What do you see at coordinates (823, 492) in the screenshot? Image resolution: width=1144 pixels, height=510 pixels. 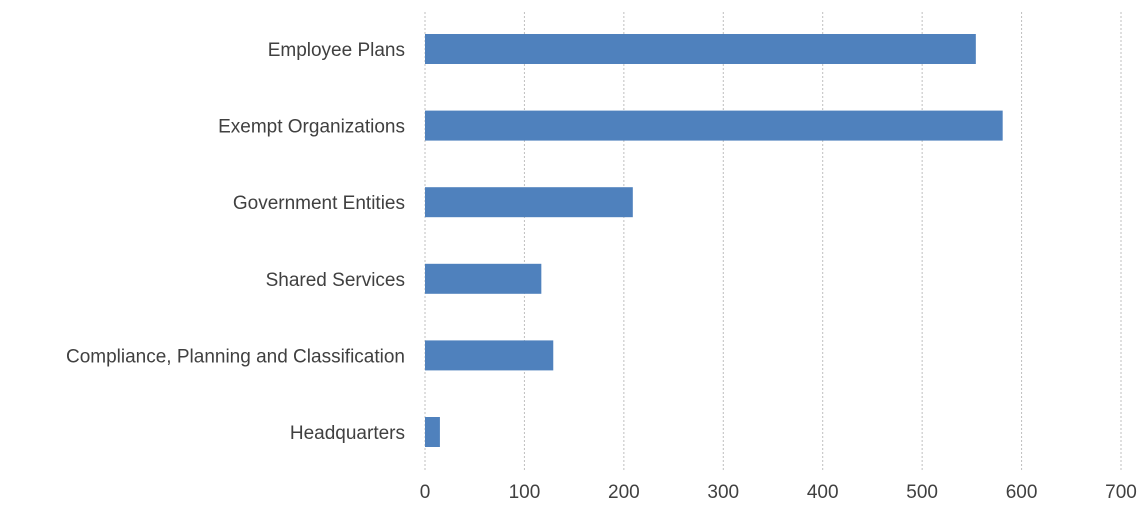 I see `x-tick-label: 400` at bounding box center [823, 492].